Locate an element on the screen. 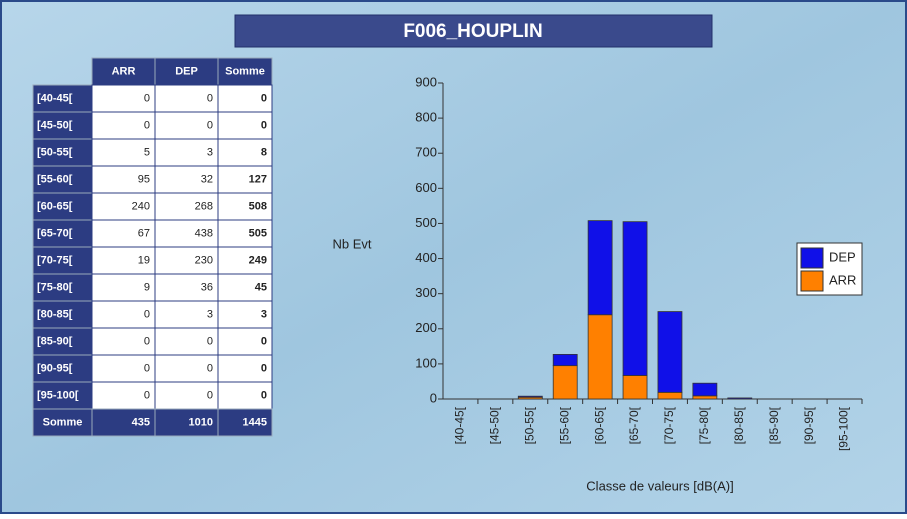 This screenshot has height=519, width=907. row-label: [80-85[ is located at coordinates (55, 314).